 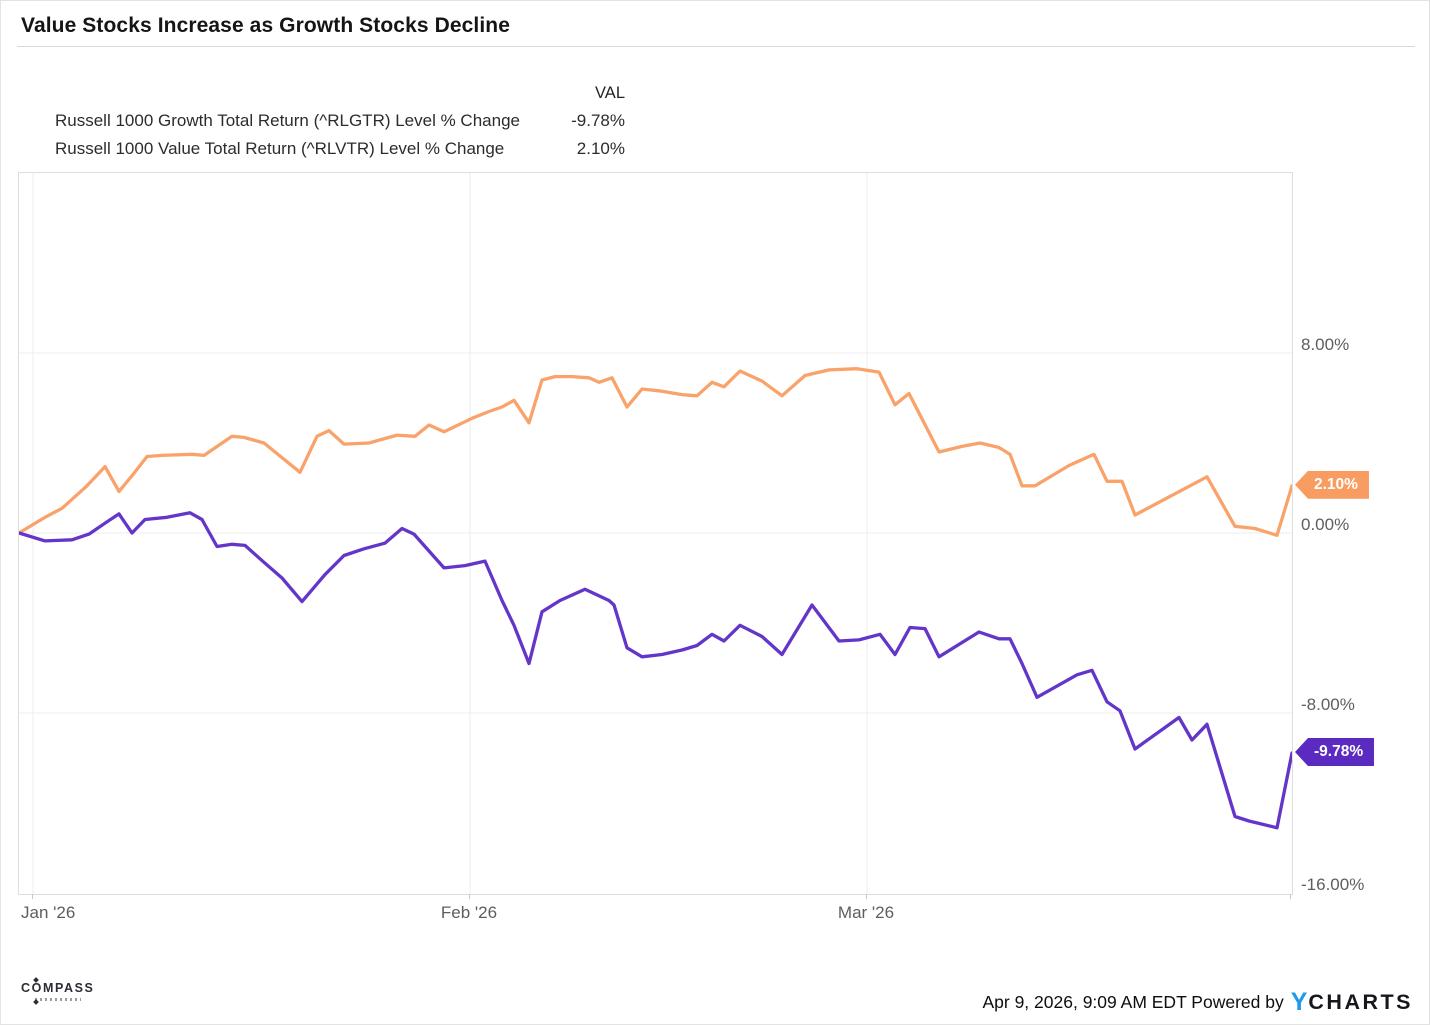 What do you see at coordinates (58, 999) in the screenshot?
I see `compass-tagline` at bounding box center [58, 999].